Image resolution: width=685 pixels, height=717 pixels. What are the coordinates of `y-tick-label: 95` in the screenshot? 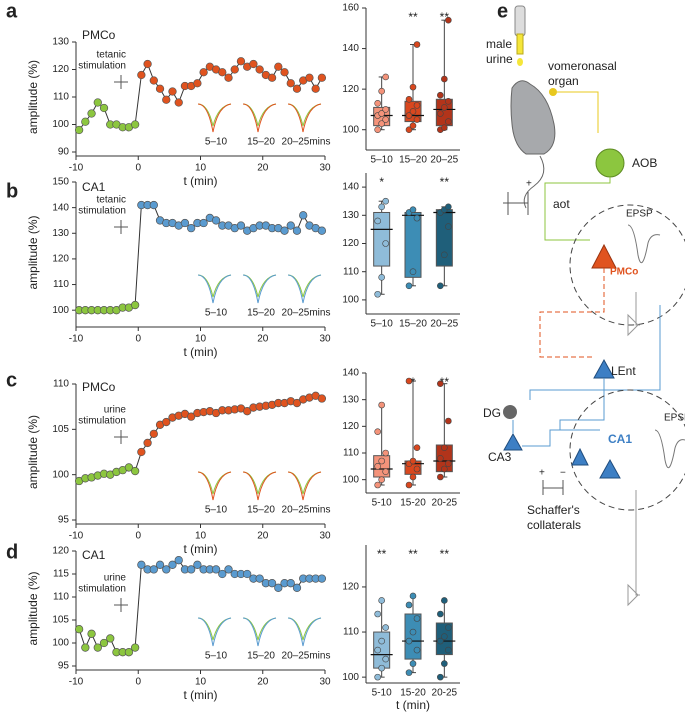 It's located at (64, 520).